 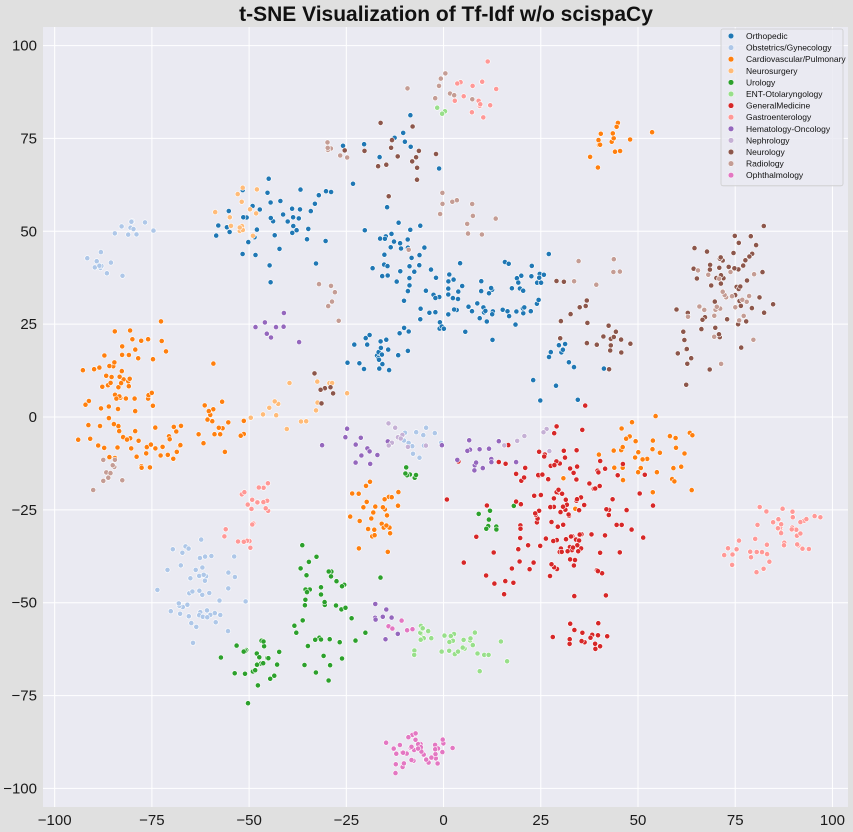 What do you see at coordinates (832, 820) in the screenshot?
I see `x-tick-label: 100` at bounding box center [832, 820].